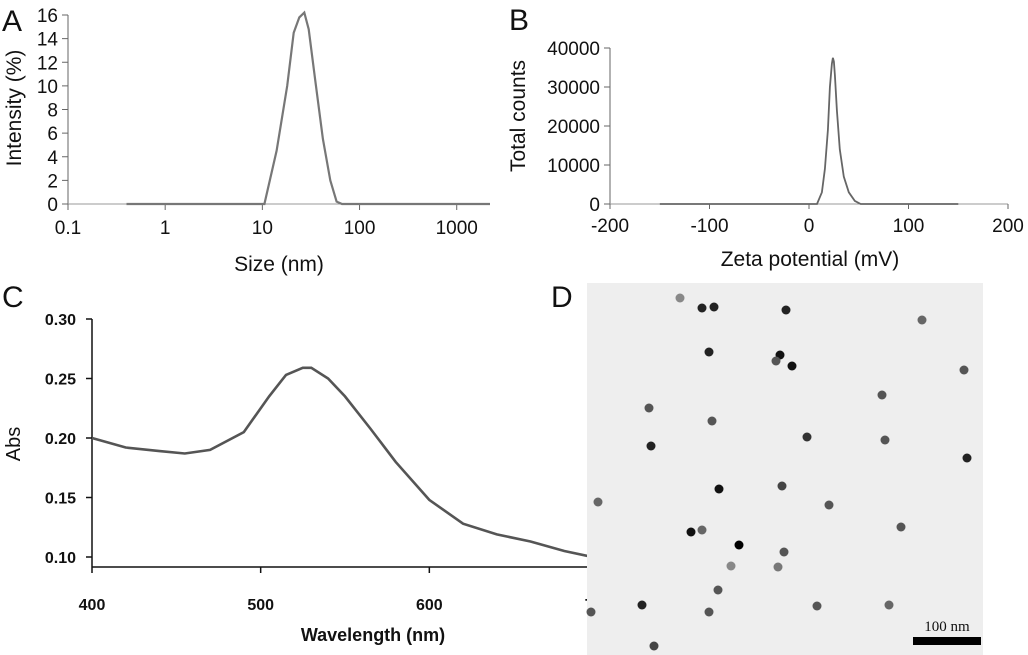 This screenshot has width=1028, height=655. What do you see at coordinates (52, 134) in the screenshot?
I see `chart-a-y-tick-label: 6` at bounding box center [52, 134].